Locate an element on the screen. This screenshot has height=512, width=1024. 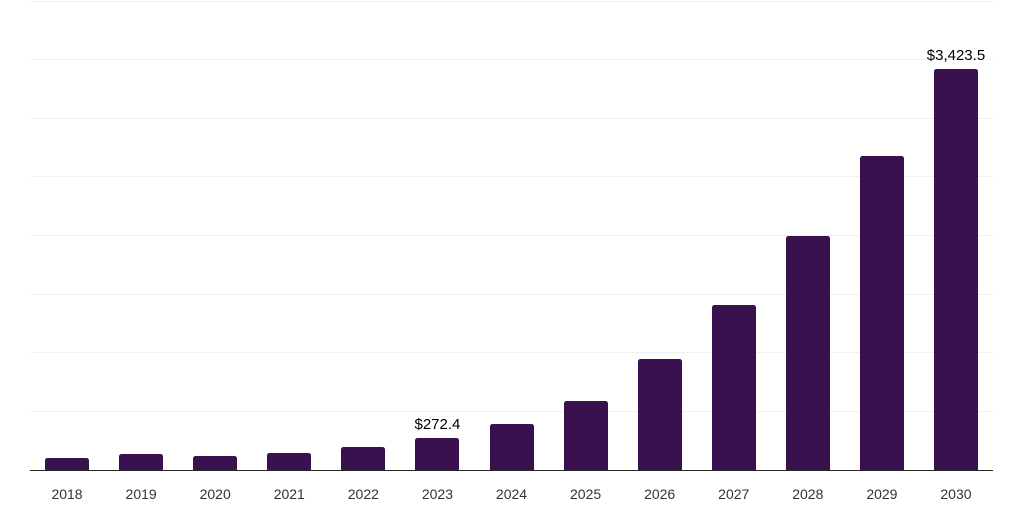
bar-2021 is located at coordinates (289, 461).